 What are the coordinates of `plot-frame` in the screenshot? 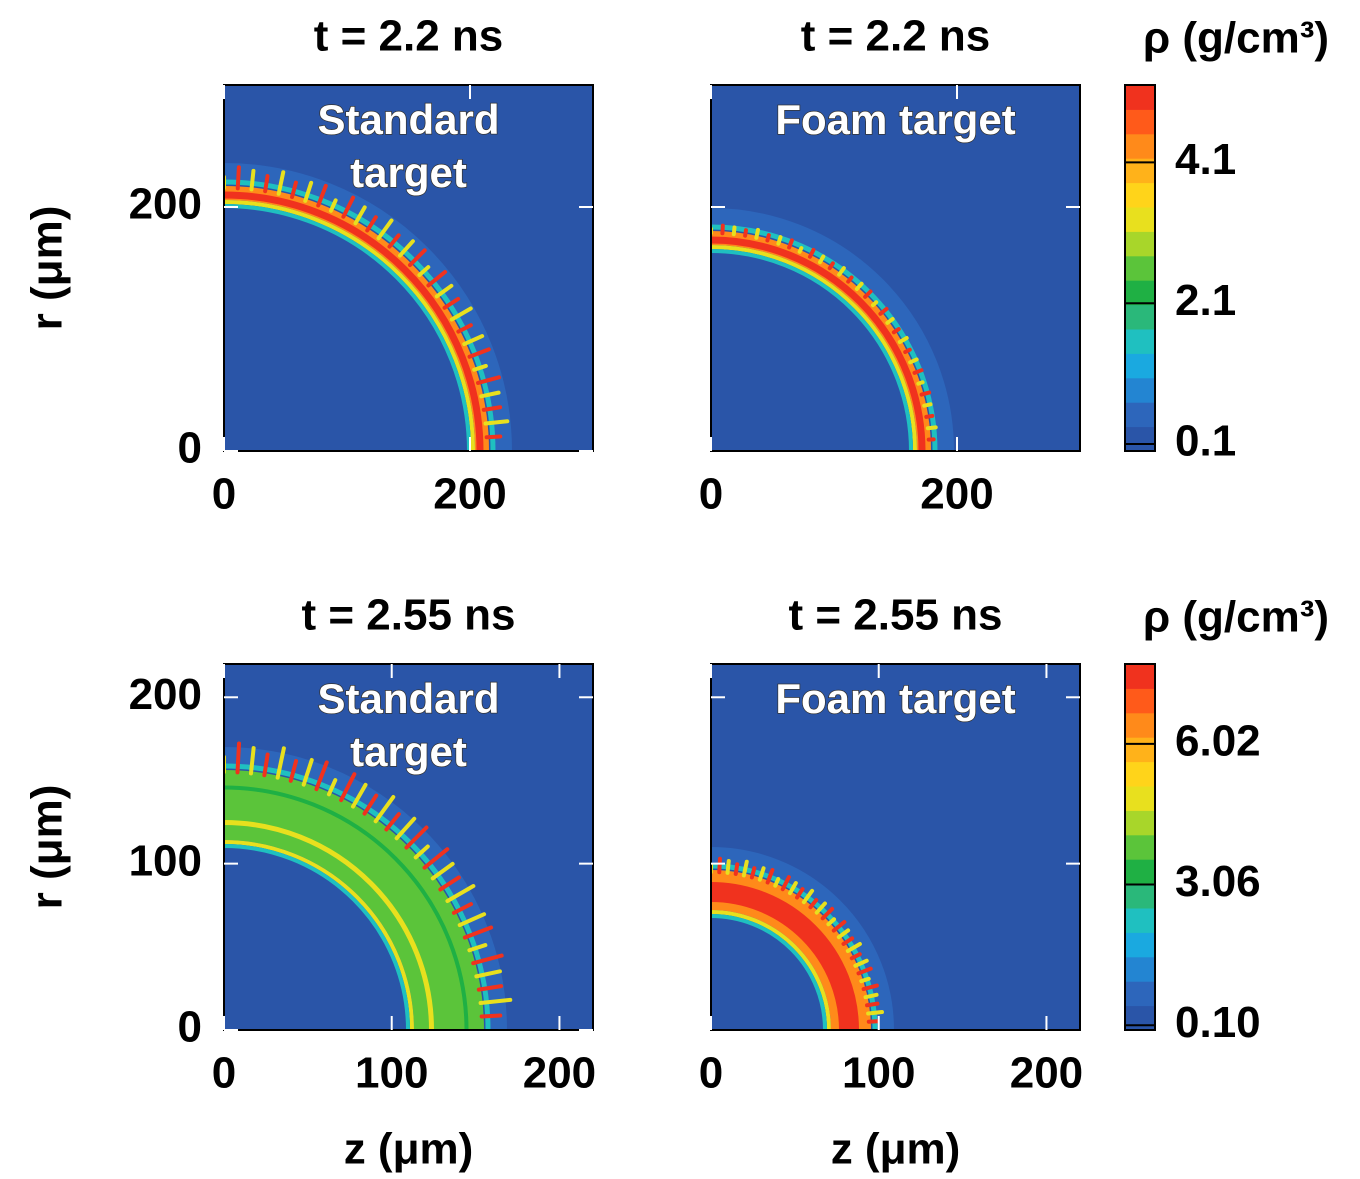 It's located at (408, 268).